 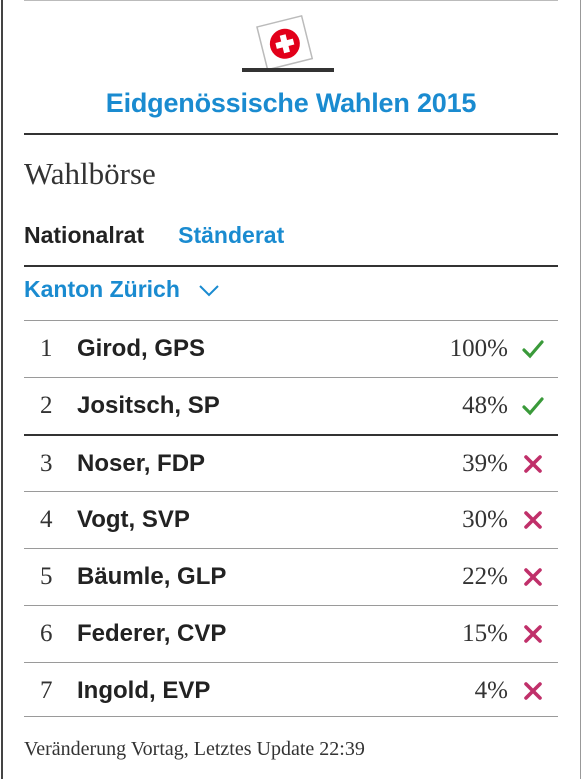 What do you see at coordinates (152, 633) in the screenshot?
I see `candidate-name: Federer, CVP` at bounding box center [152, 633].